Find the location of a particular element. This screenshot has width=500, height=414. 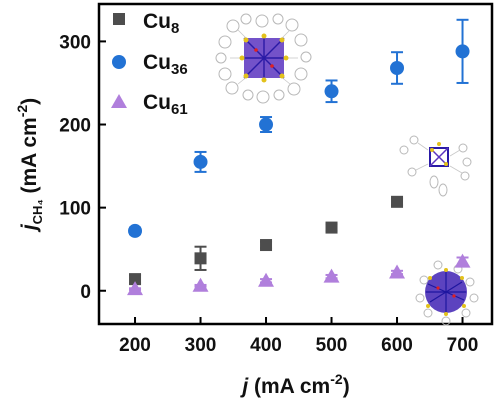

y-axis-title-close: ) is located at coordinates (29, 101).